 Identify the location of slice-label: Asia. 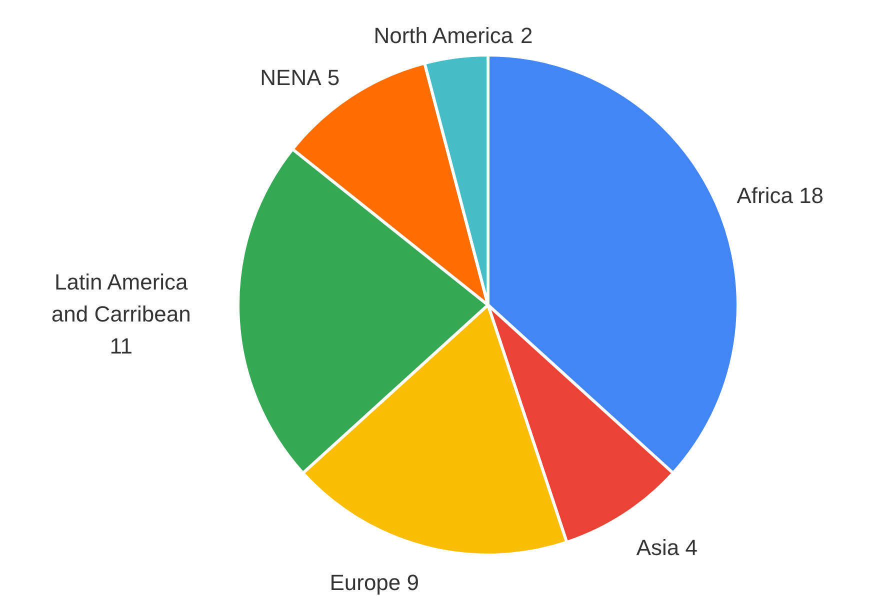
(658, 547).